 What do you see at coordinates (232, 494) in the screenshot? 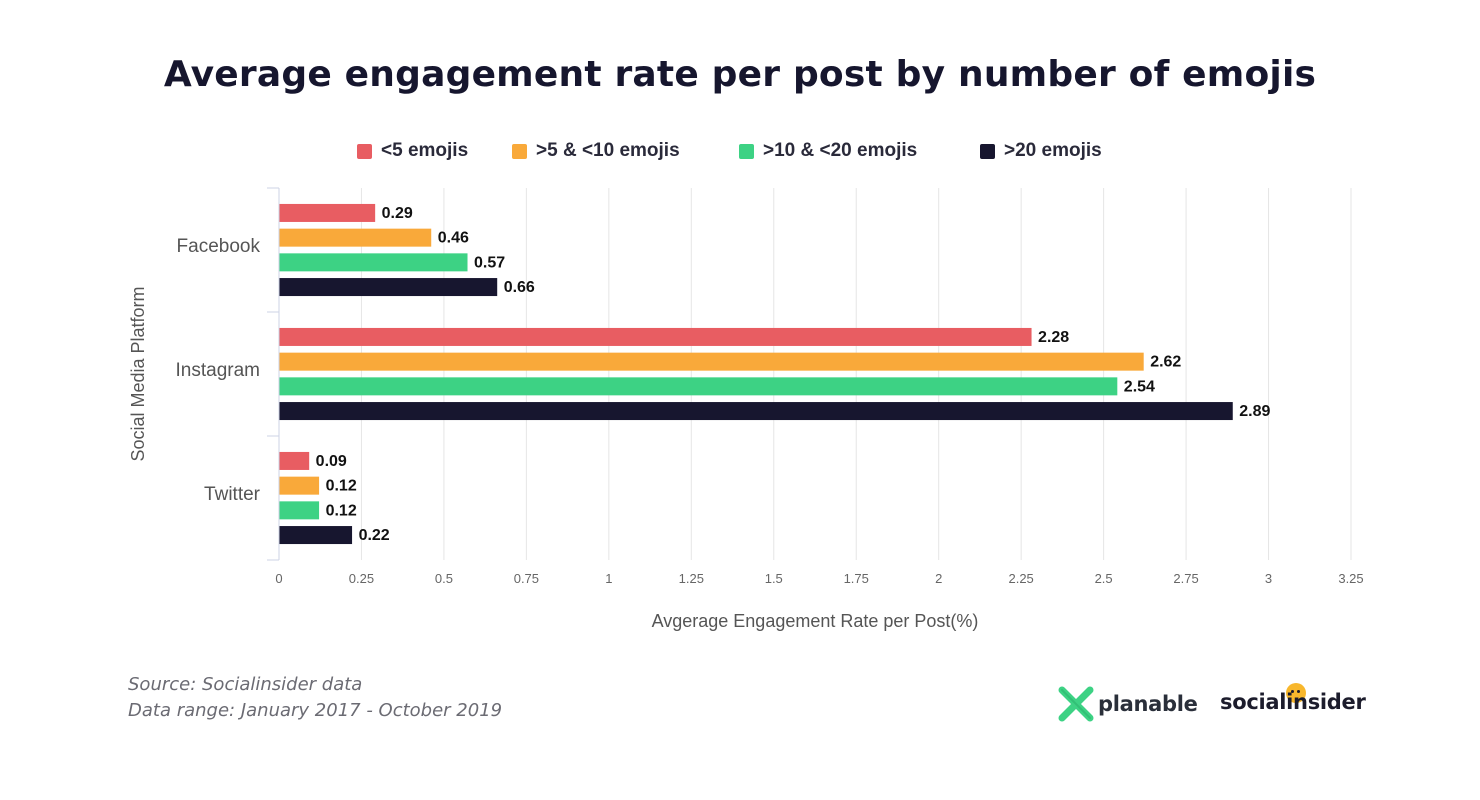
I see `category-label: Twitter` at bounding box center [232, 494].